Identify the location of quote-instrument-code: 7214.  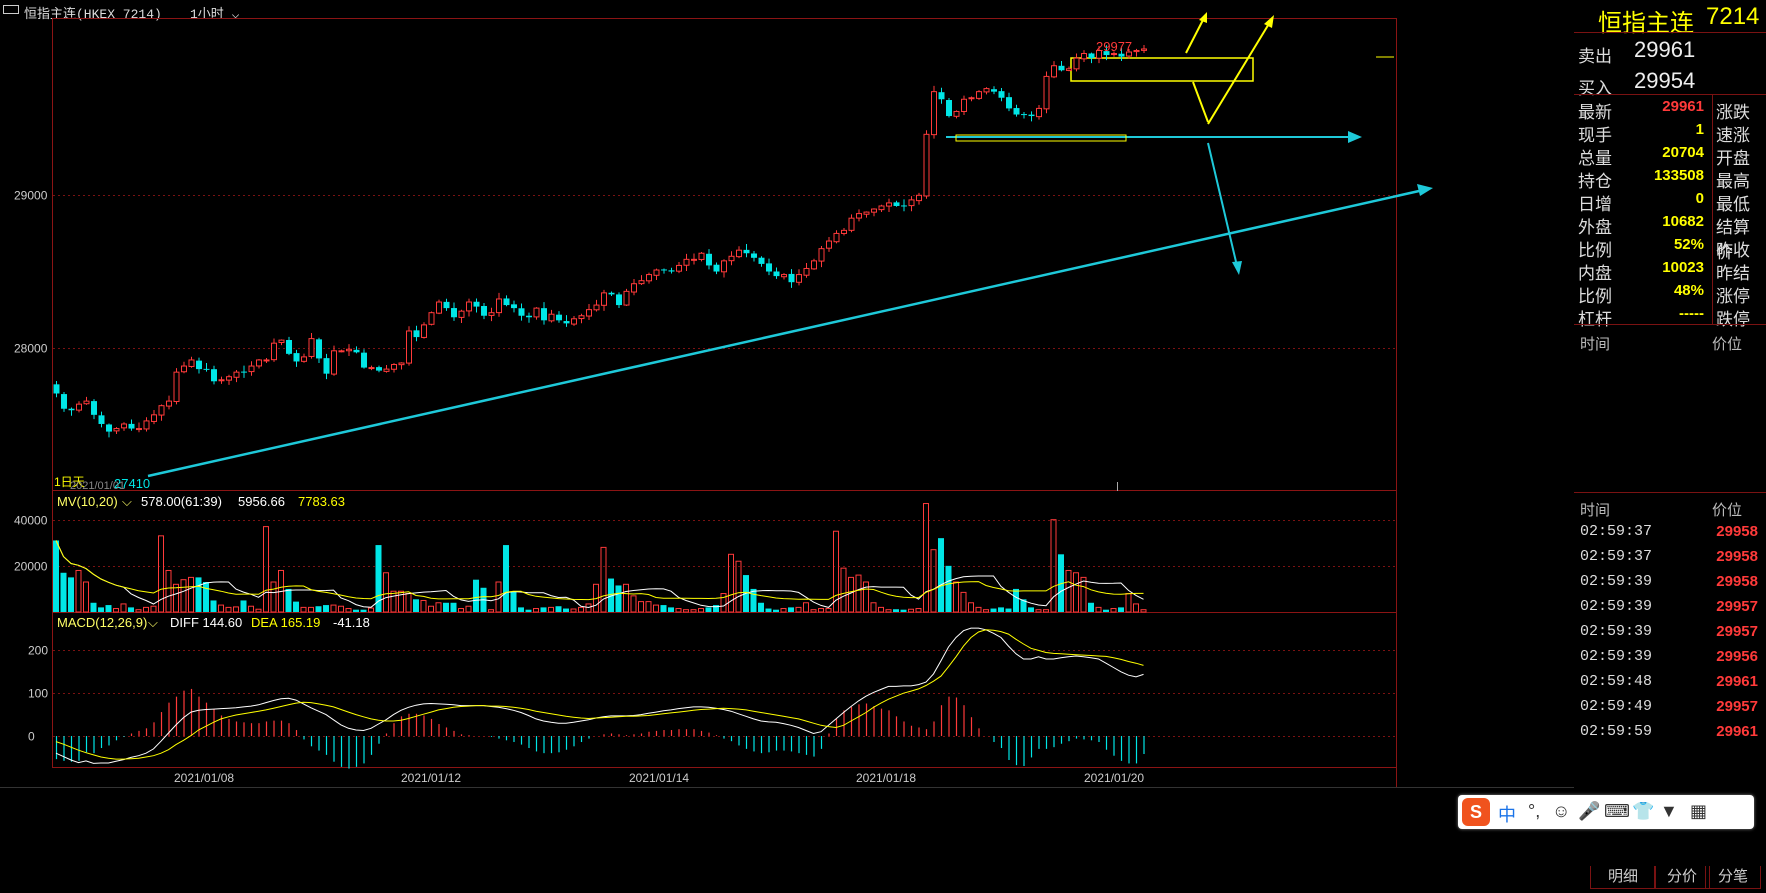
(1733, 16).